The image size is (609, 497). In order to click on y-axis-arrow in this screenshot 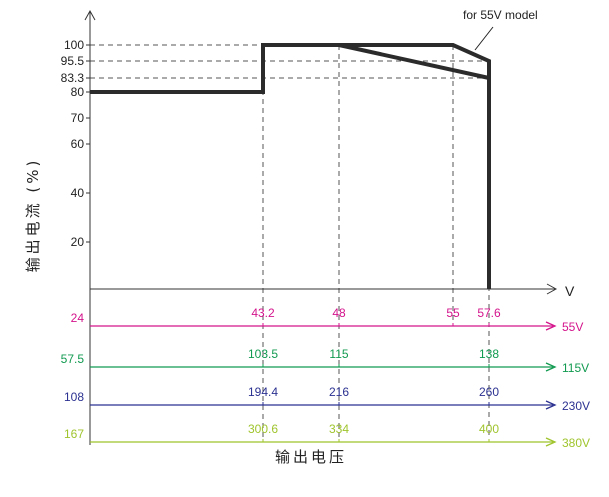, I will do `click(90, 15)`.